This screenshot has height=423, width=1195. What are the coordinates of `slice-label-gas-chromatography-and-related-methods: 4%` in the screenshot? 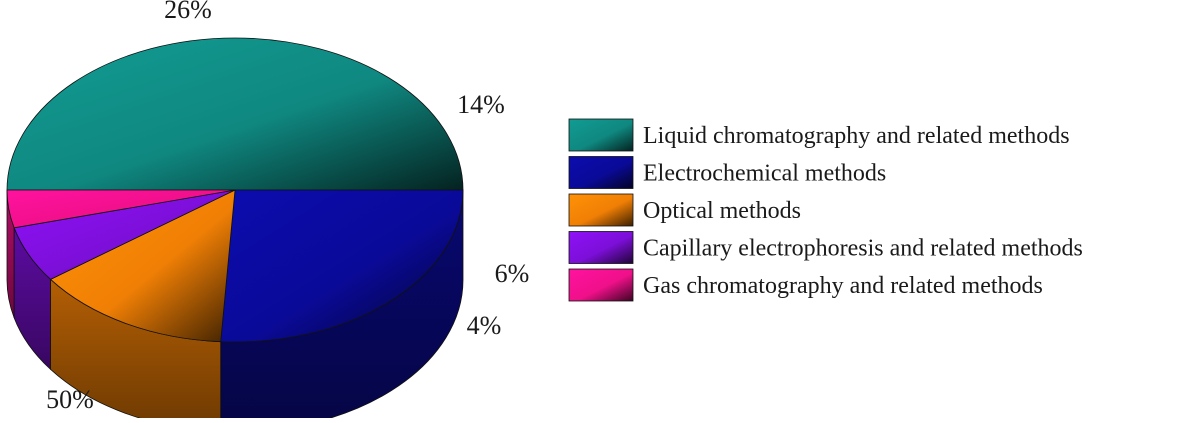 It's located at (484, 325).